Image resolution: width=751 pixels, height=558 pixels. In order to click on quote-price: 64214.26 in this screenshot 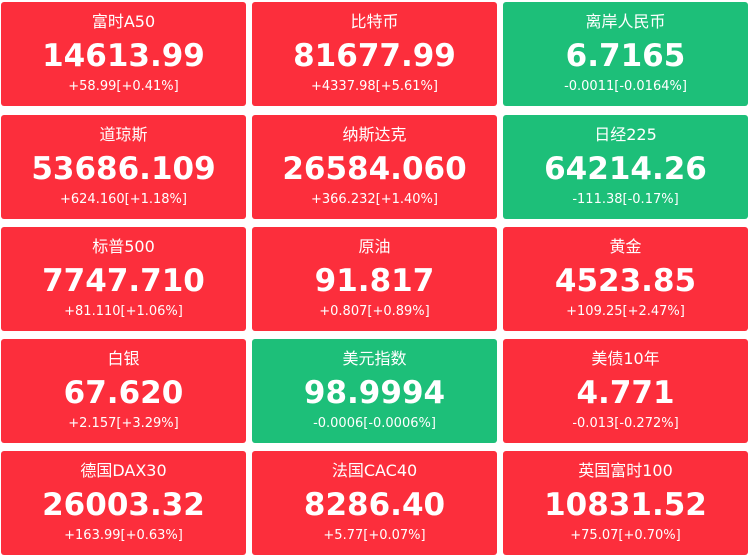, I will do `click(625, 169)`.